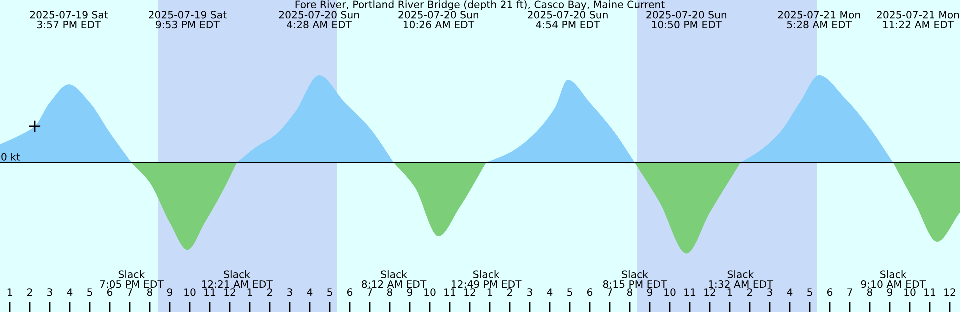 This screenshot has width=960, height=312. Describe the element at coordinates (686, 20) in the screenshot. I see `text: 2025-07-20 Sun 10:50 PM EDT` at that location.